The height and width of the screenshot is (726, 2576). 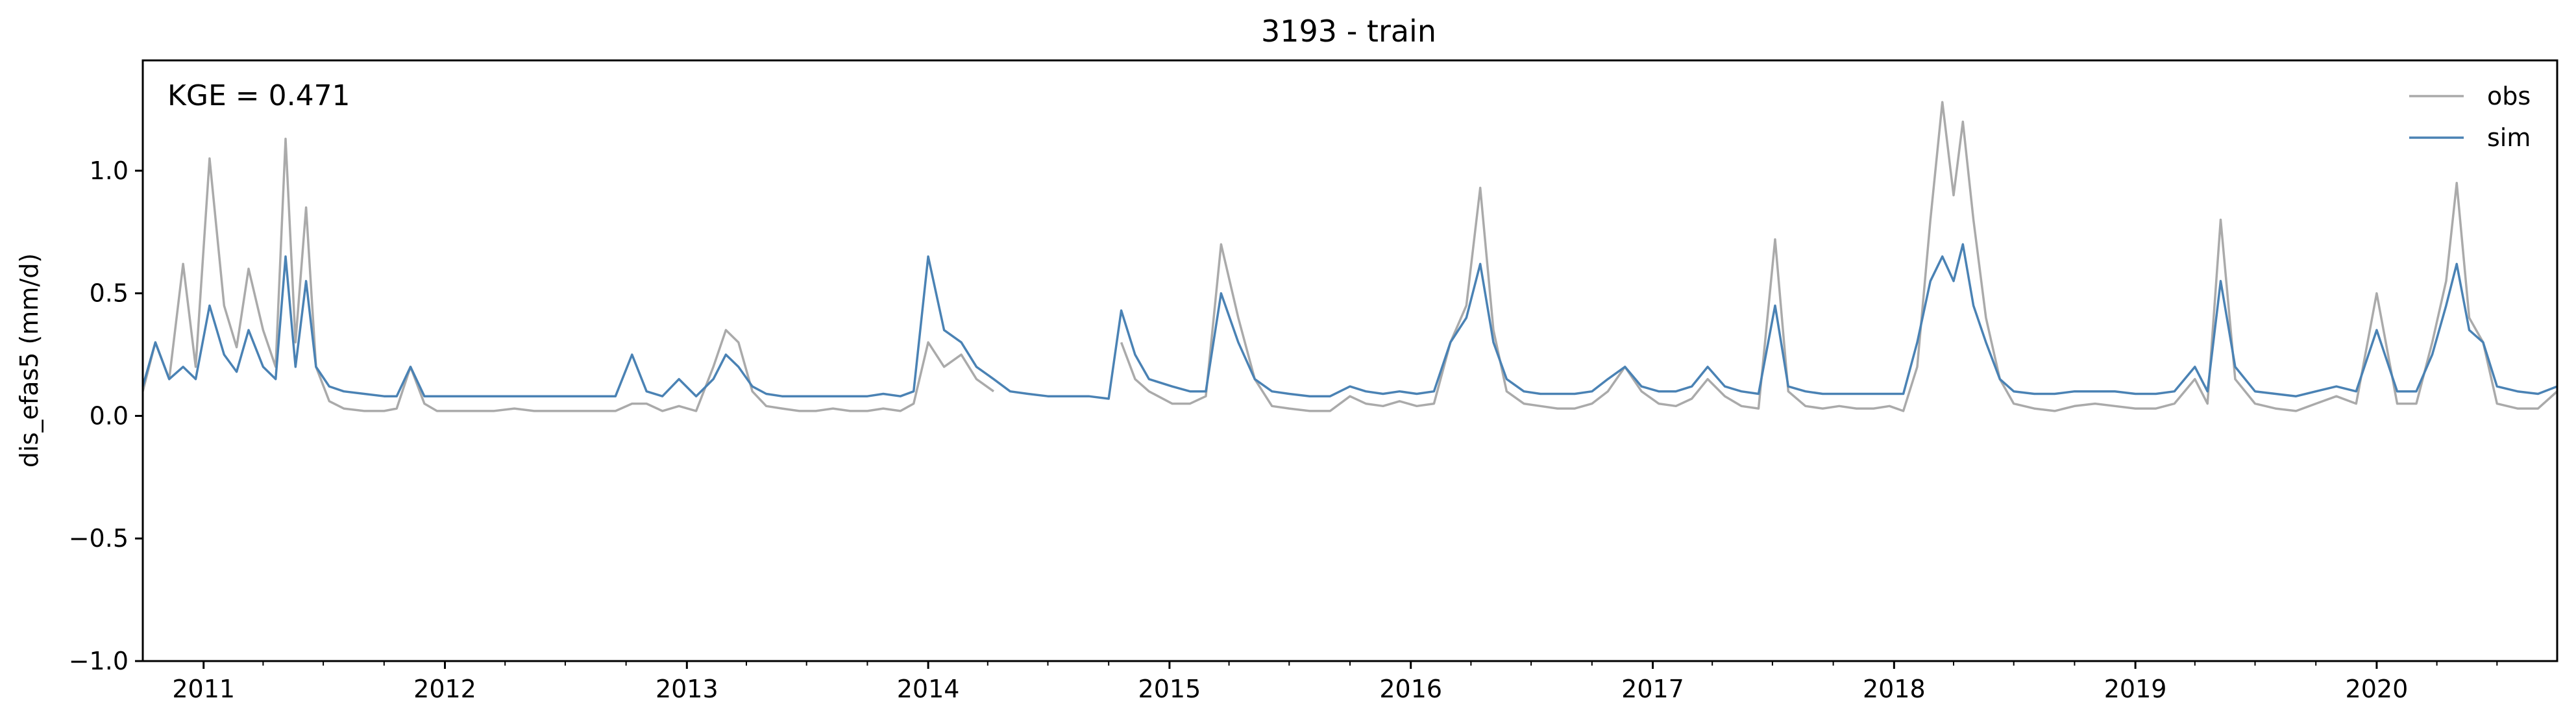 What do you see at coordinates (109, 293) in the screenshot?
I see `y-tick-label: 0.5` at bounding box center [109, 293].